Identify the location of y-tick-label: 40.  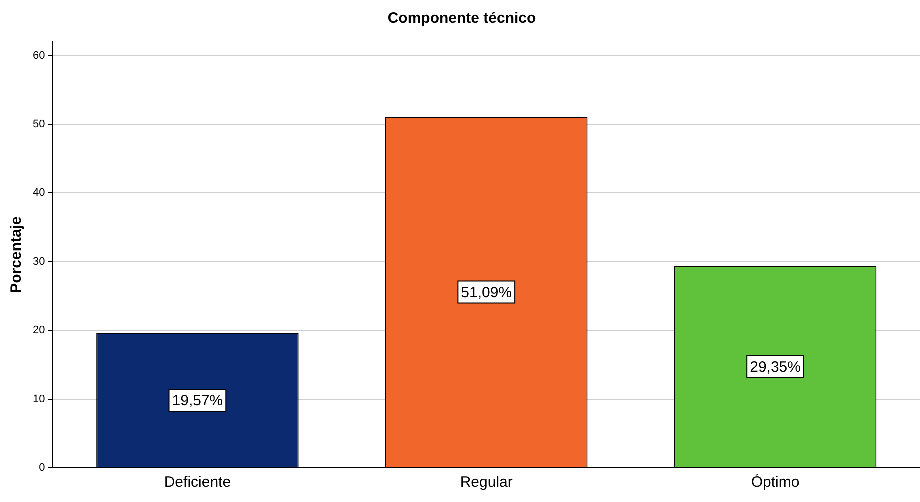
(39, 193).